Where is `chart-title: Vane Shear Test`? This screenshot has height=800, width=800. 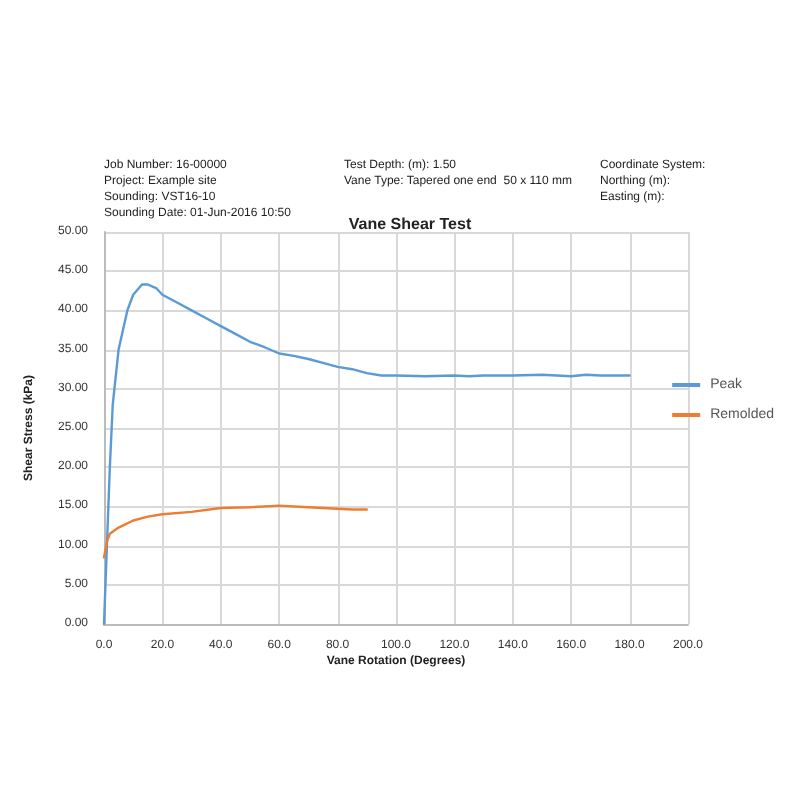
chart-title: Vane Shear Test is located at coordinates (410, 224).